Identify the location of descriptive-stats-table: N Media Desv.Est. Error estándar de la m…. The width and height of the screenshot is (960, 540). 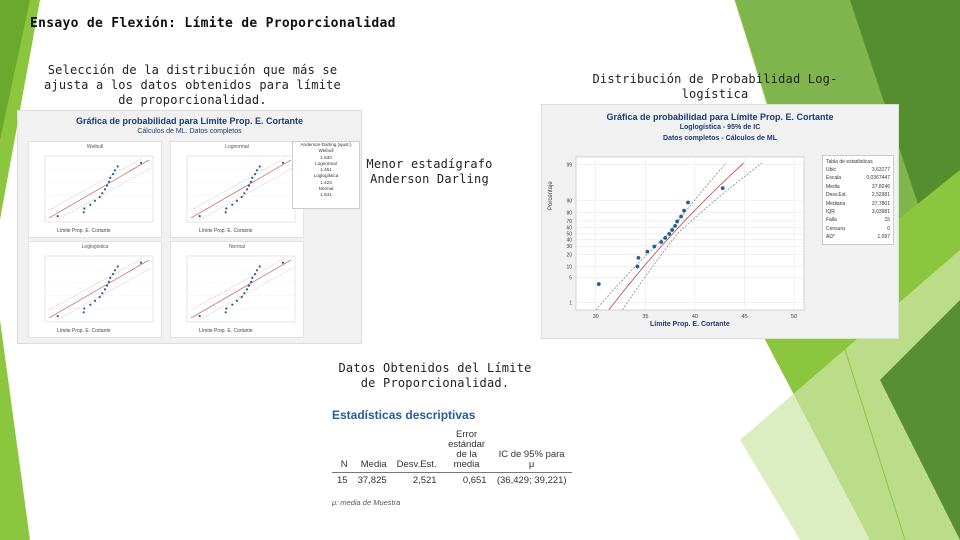
(452, 459).